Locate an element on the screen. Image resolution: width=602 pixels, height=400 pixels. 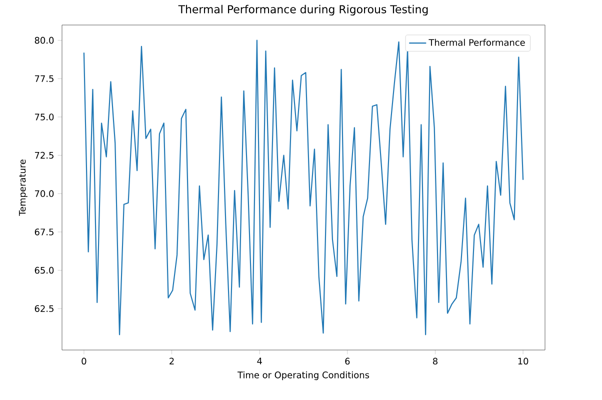
y-axis-title: Temperature is located at coordinates (23, 188).